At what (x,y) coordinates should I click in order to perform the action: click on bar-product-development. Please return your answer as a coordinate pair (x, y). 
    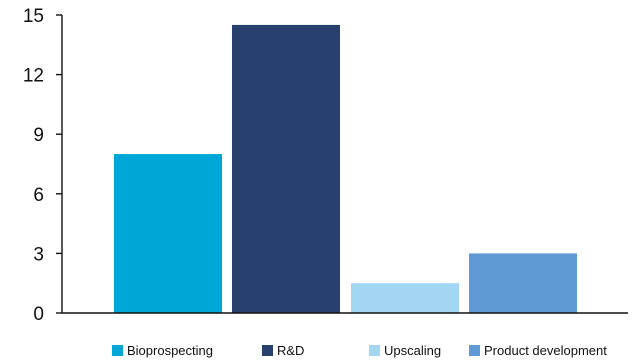
    Looking at the image, I should click on (523, 283).